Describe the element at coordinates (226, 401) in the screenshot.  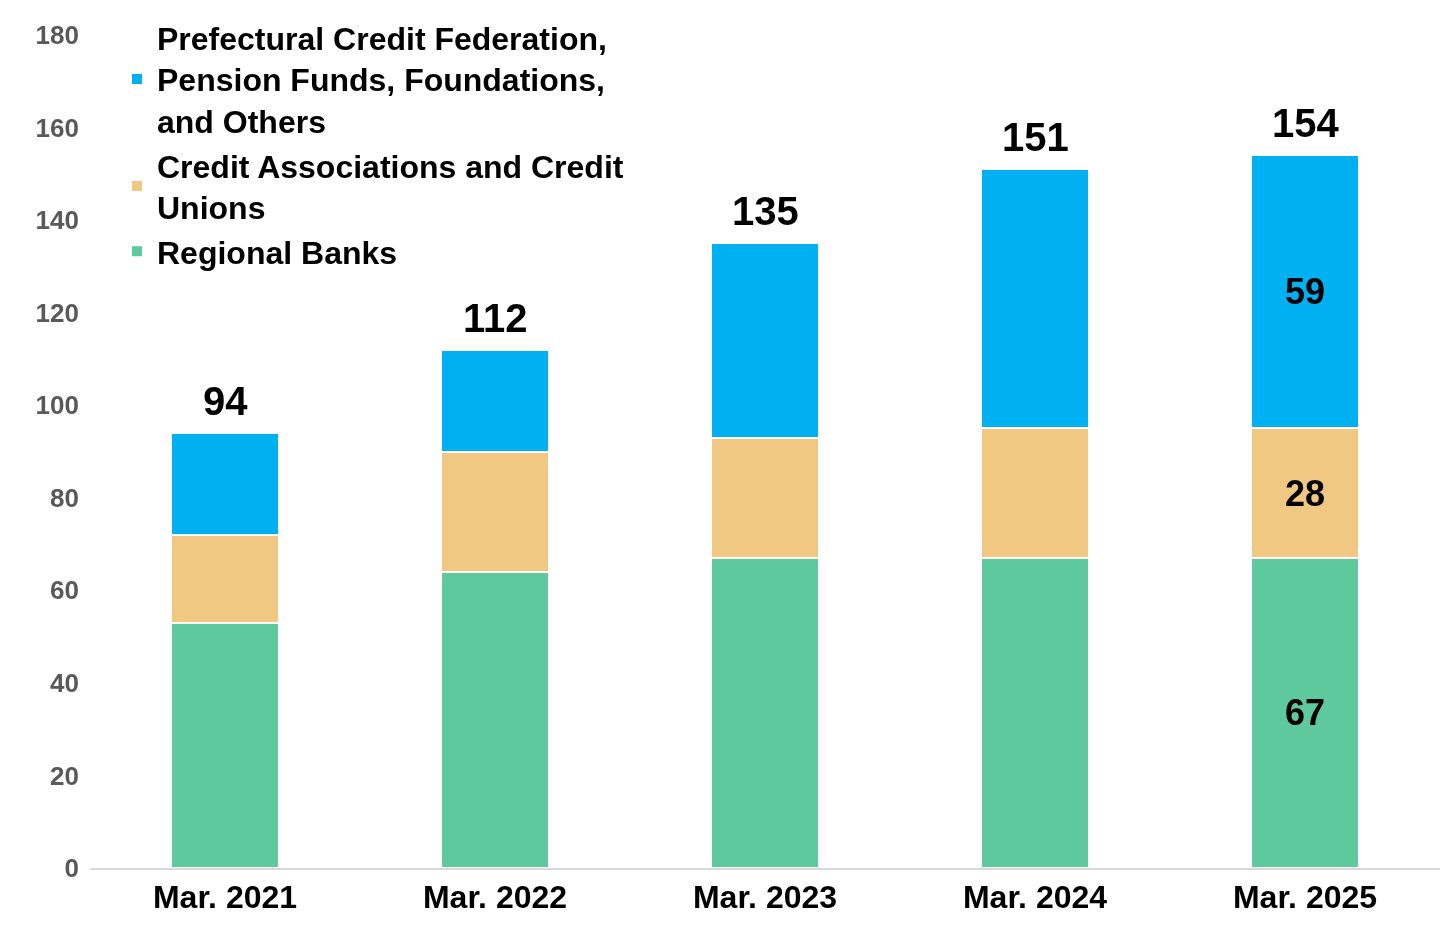
I see `total-label: 94` at that location.